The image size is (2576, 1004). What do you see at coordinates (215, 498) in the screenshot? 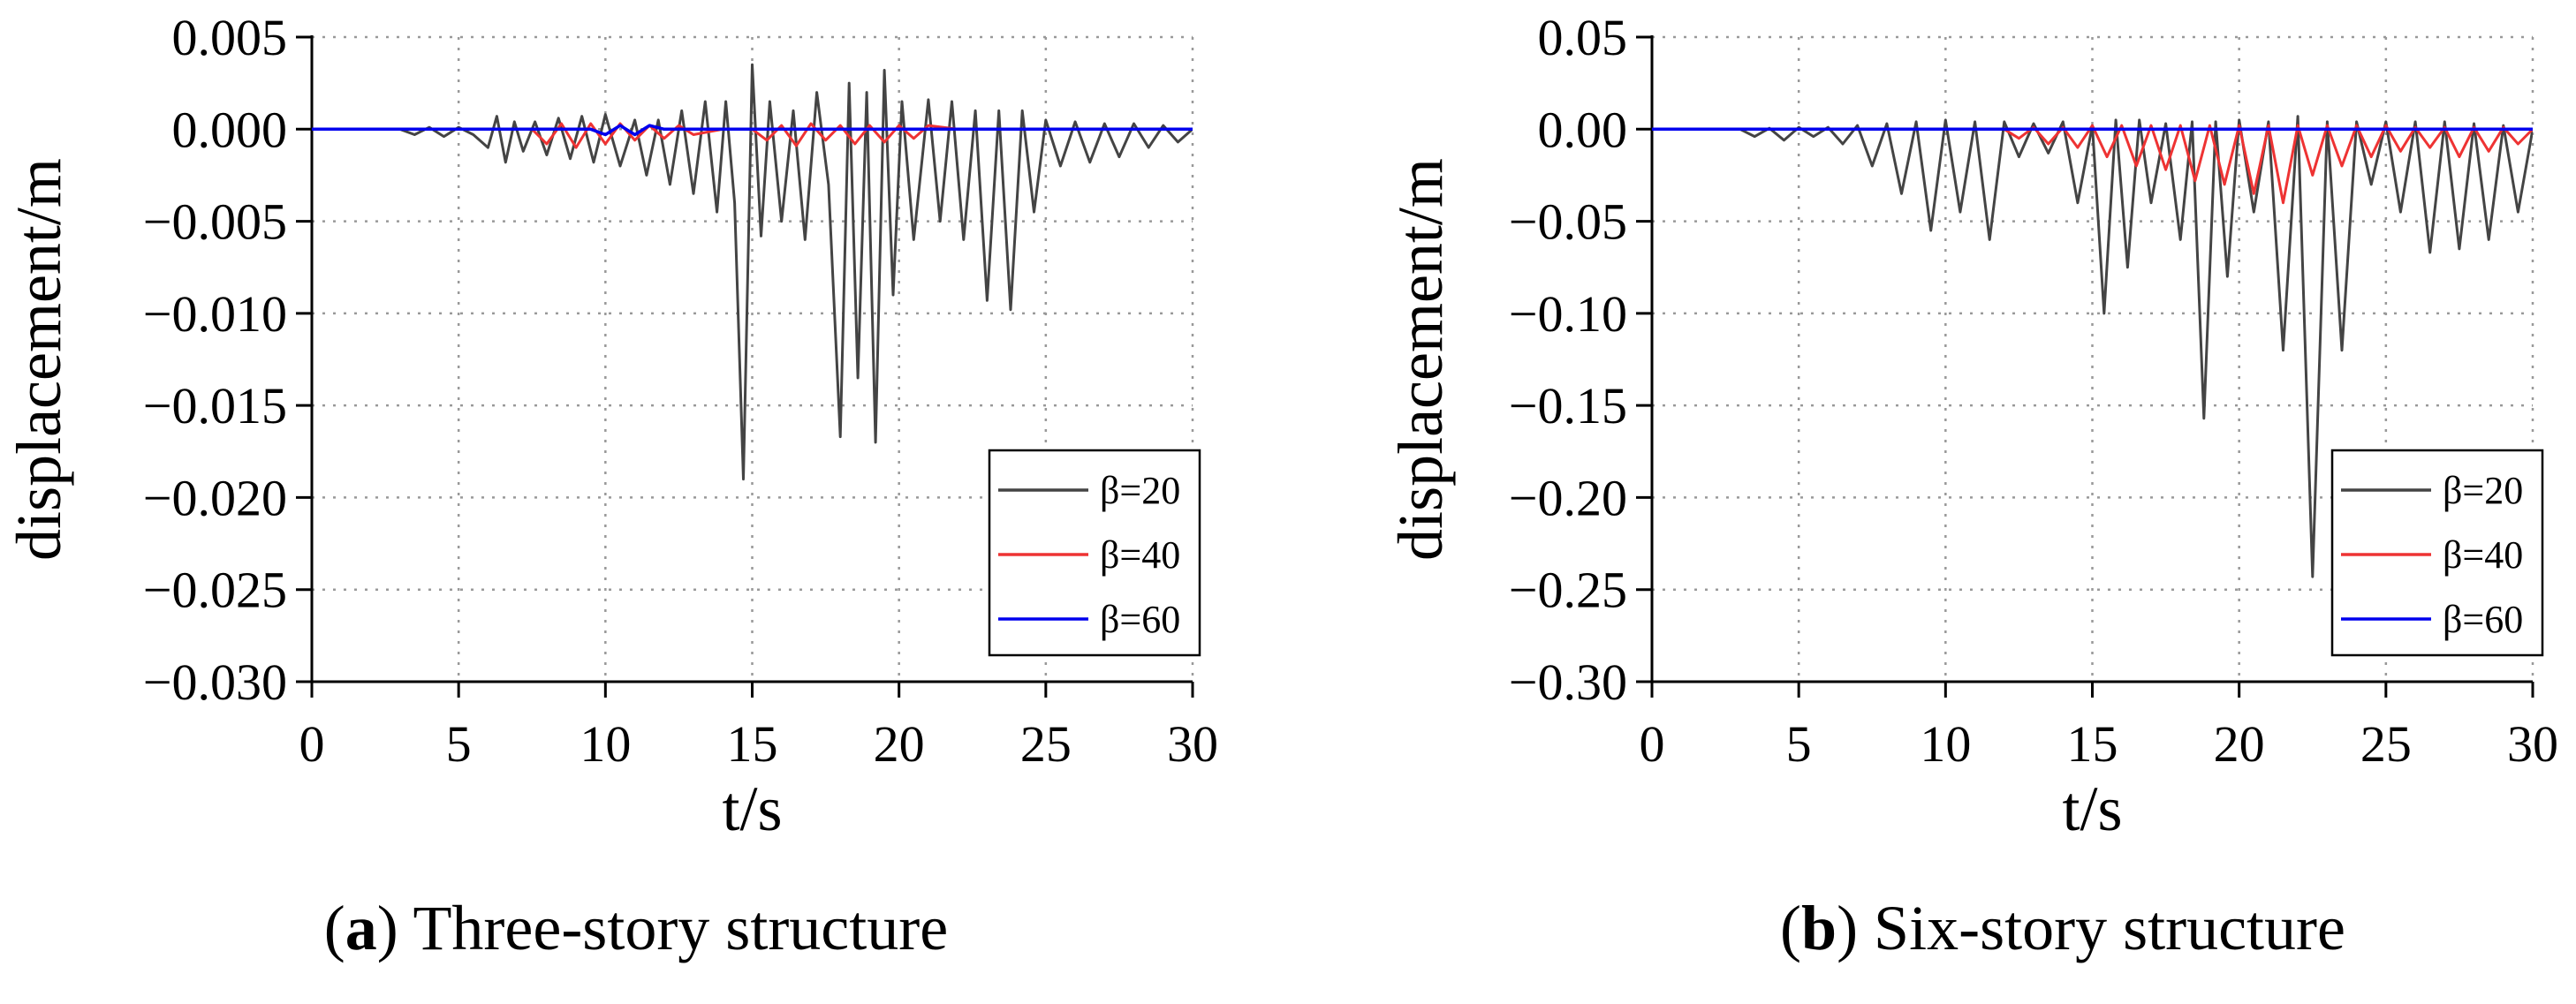
I see `y-tick-label: −0.020` at bounding box center [215, 498].